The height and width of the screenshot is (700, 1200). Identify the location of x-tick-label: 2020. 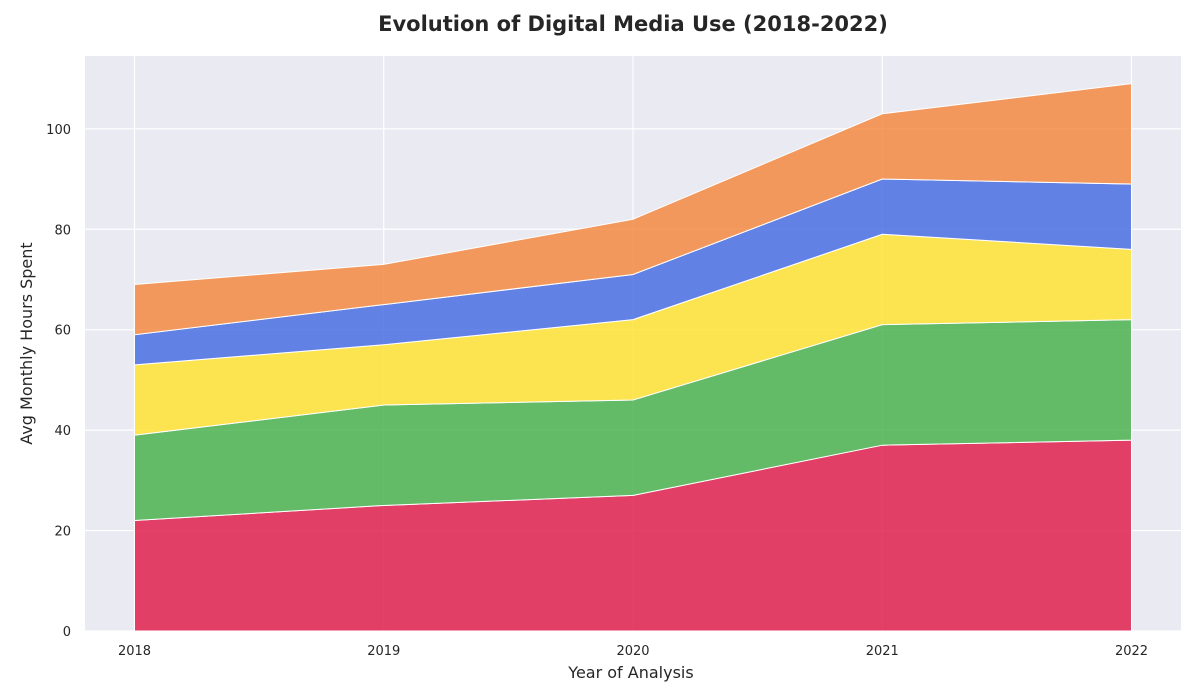
(632, 651).